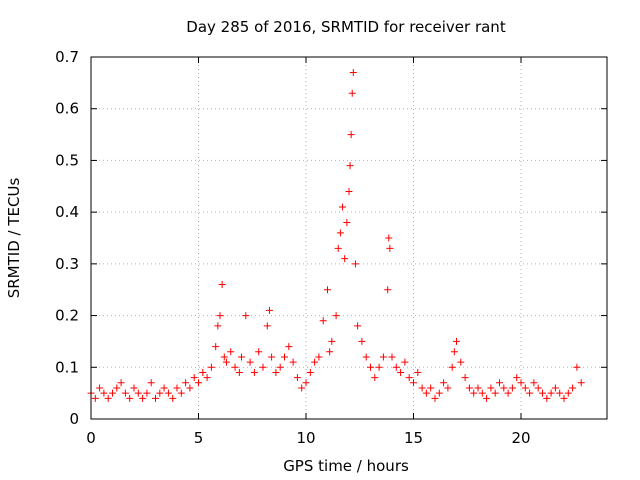  What do you see at coordinates (67, 109) in the screenshot?
I see `y-tick-label: 0.6` at bounding box center [67, 109].